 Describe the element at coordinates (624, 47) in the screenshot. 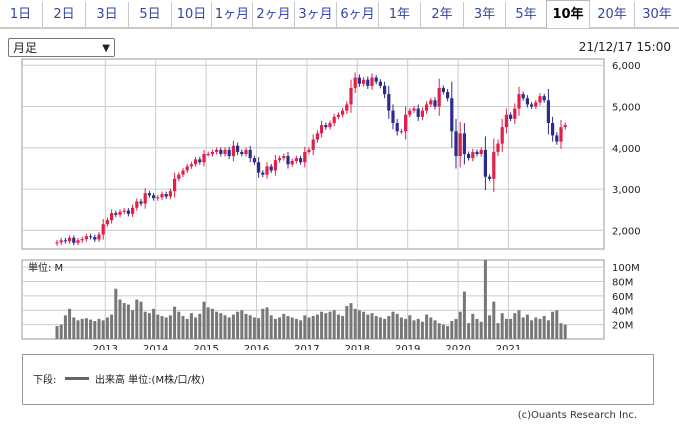

I see `timestamp: 21/12/17 15:00` at that location.